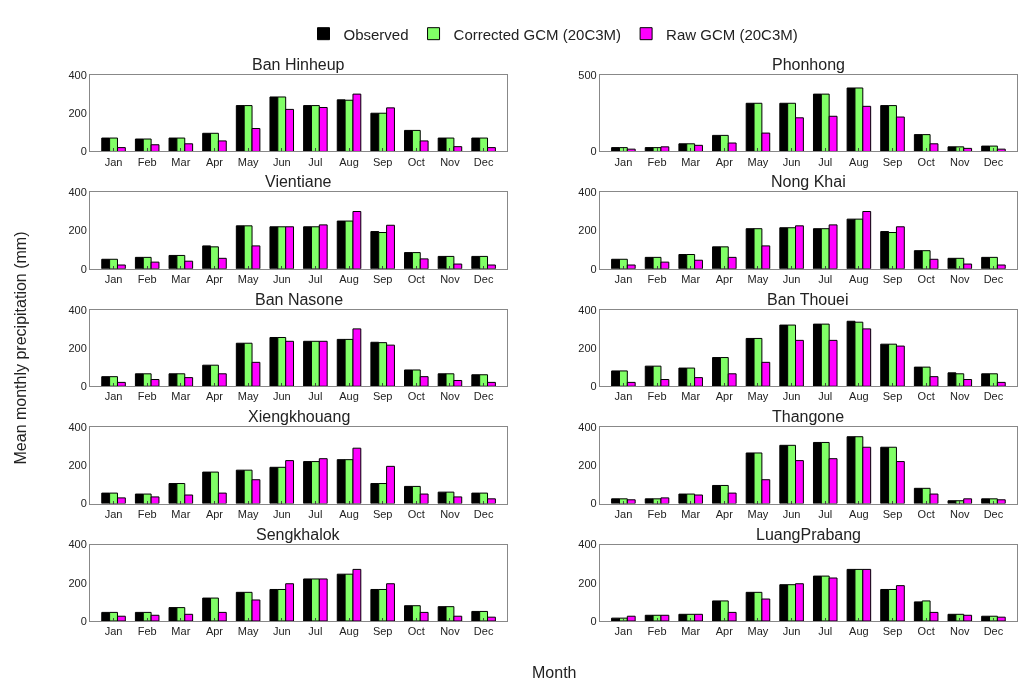  Describe the element at coordinates (298, 181) in the screenshot. I see `chart-title: Vientiane` at that location.